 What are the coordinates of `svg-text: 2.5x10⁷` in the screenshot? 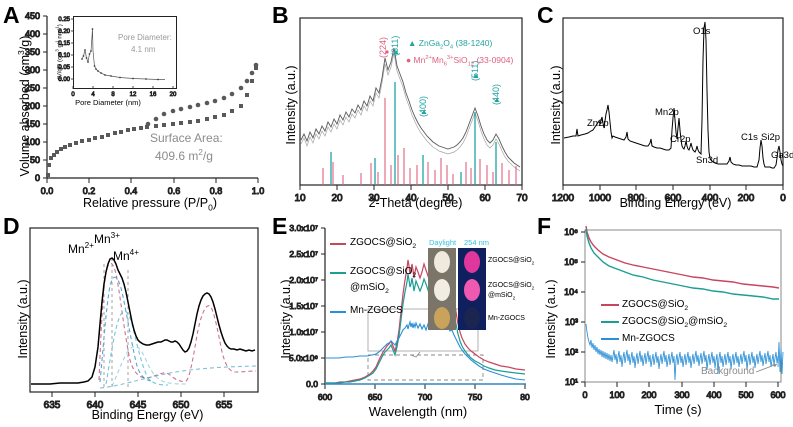 It's located at (303, 254).